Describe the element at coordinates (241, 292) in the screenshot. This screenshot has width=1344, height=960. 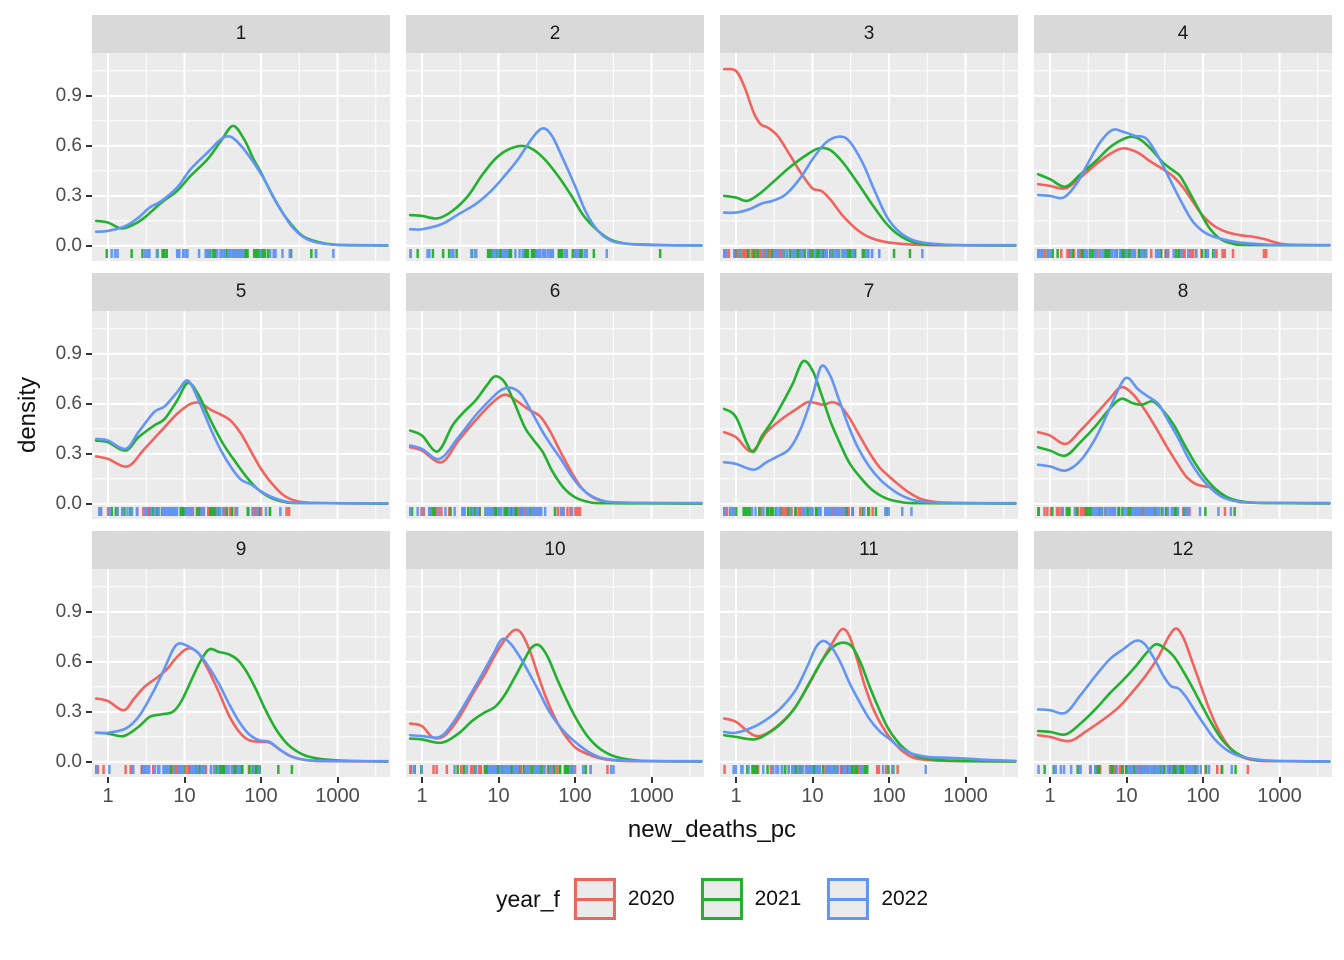
I see `facet-strip-label: 5` at that location.